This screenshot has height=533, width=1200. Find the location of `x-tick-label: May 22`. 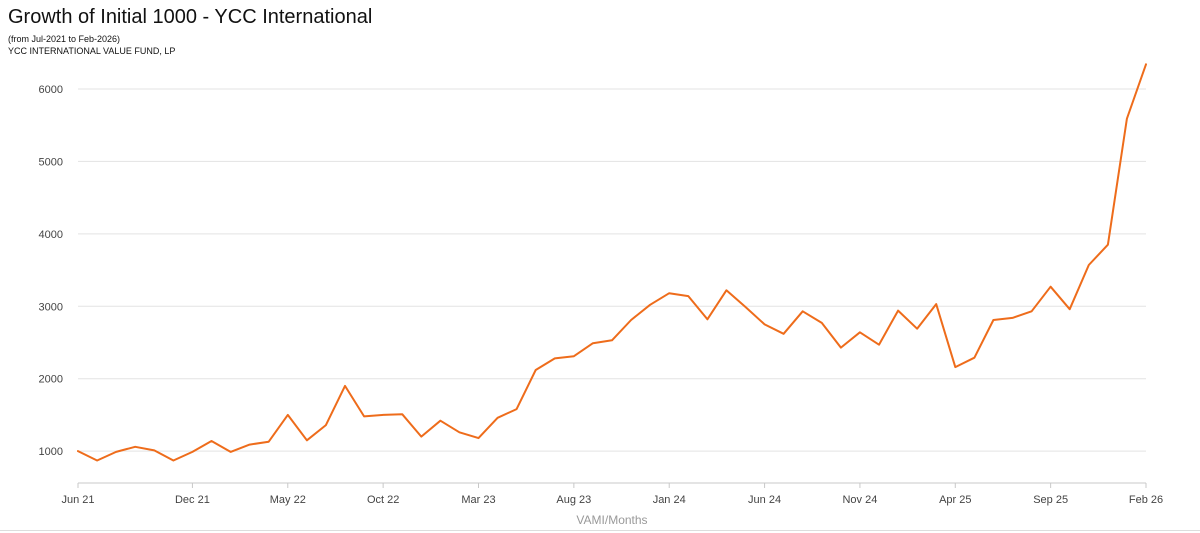

x-tick-label: May 22 is located at coordinates (288, 500).